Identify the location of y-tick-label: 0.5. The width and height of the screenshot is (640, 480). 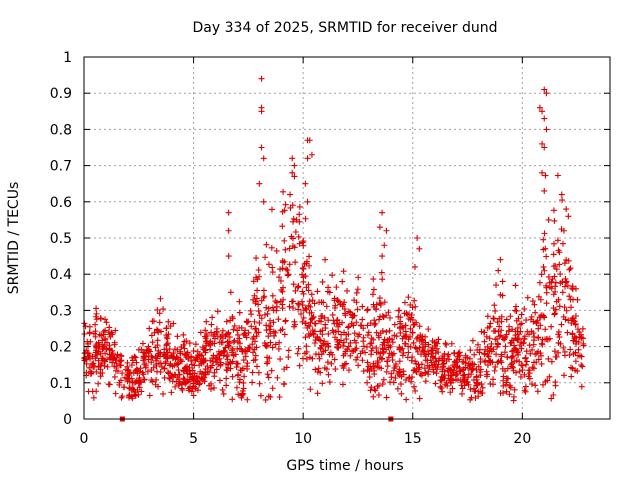
(61, 239).